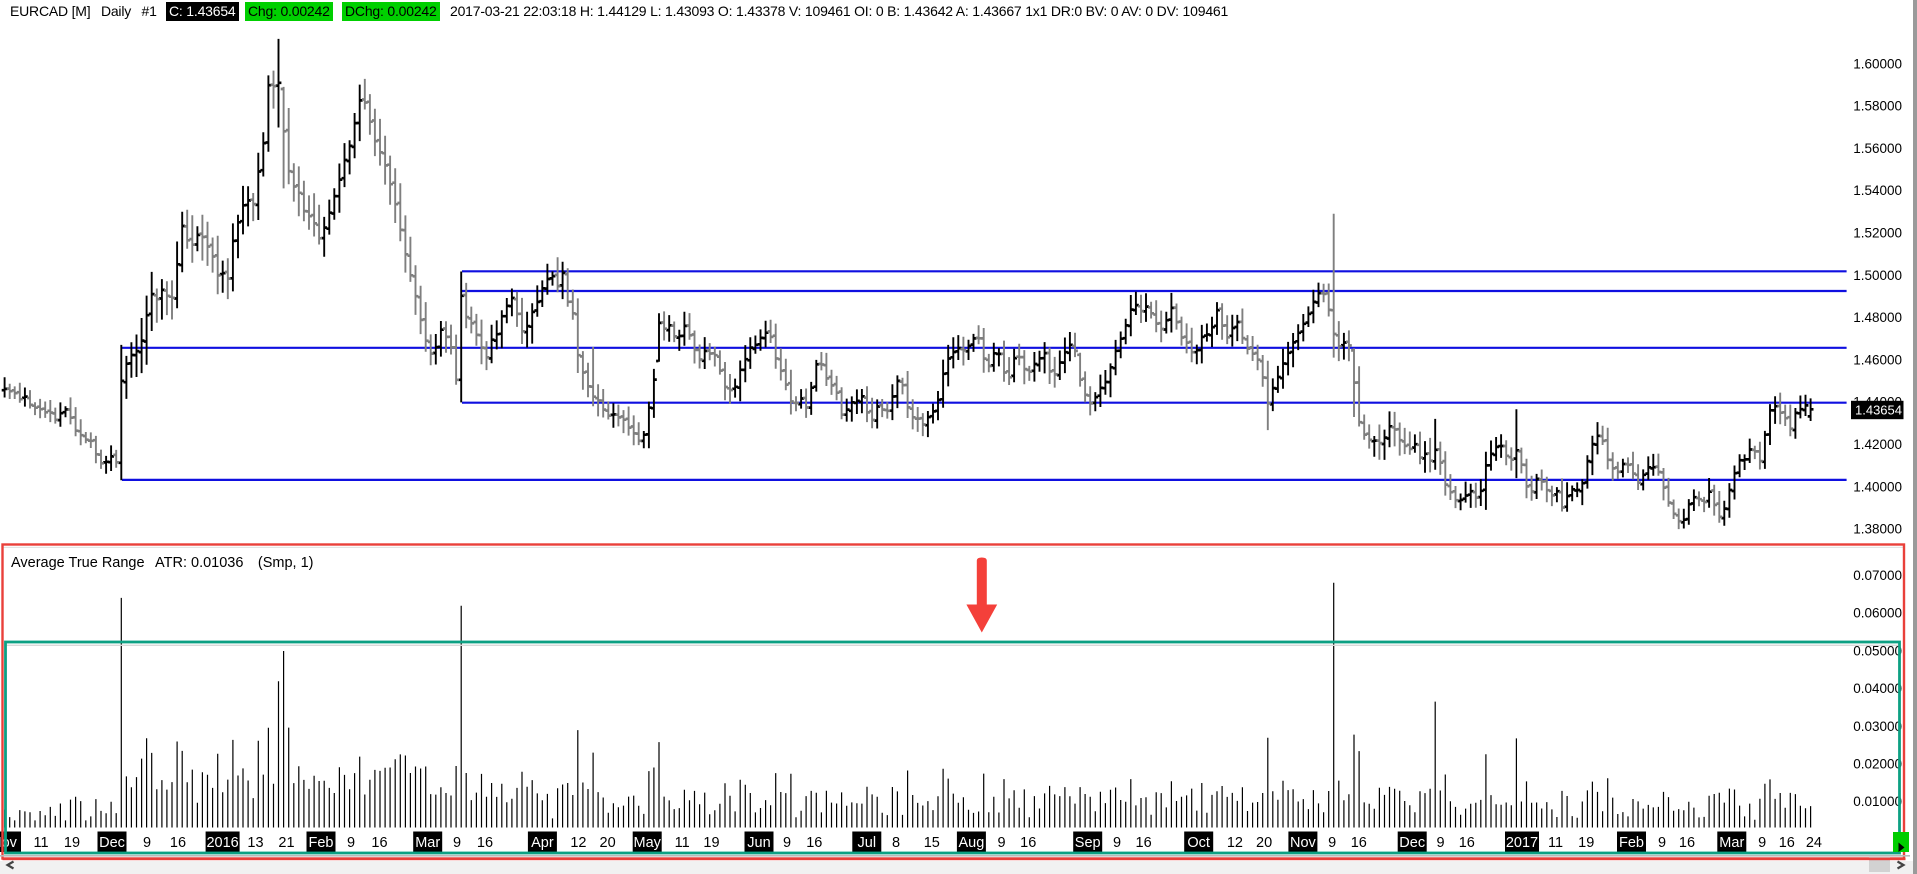 Image resolution: width=1917 pixels, height=874 pixels. What do you see at coordinates (1814, 843) in the screenshot?
I see `svg-text: 24` at bounding box center [1814, 843].